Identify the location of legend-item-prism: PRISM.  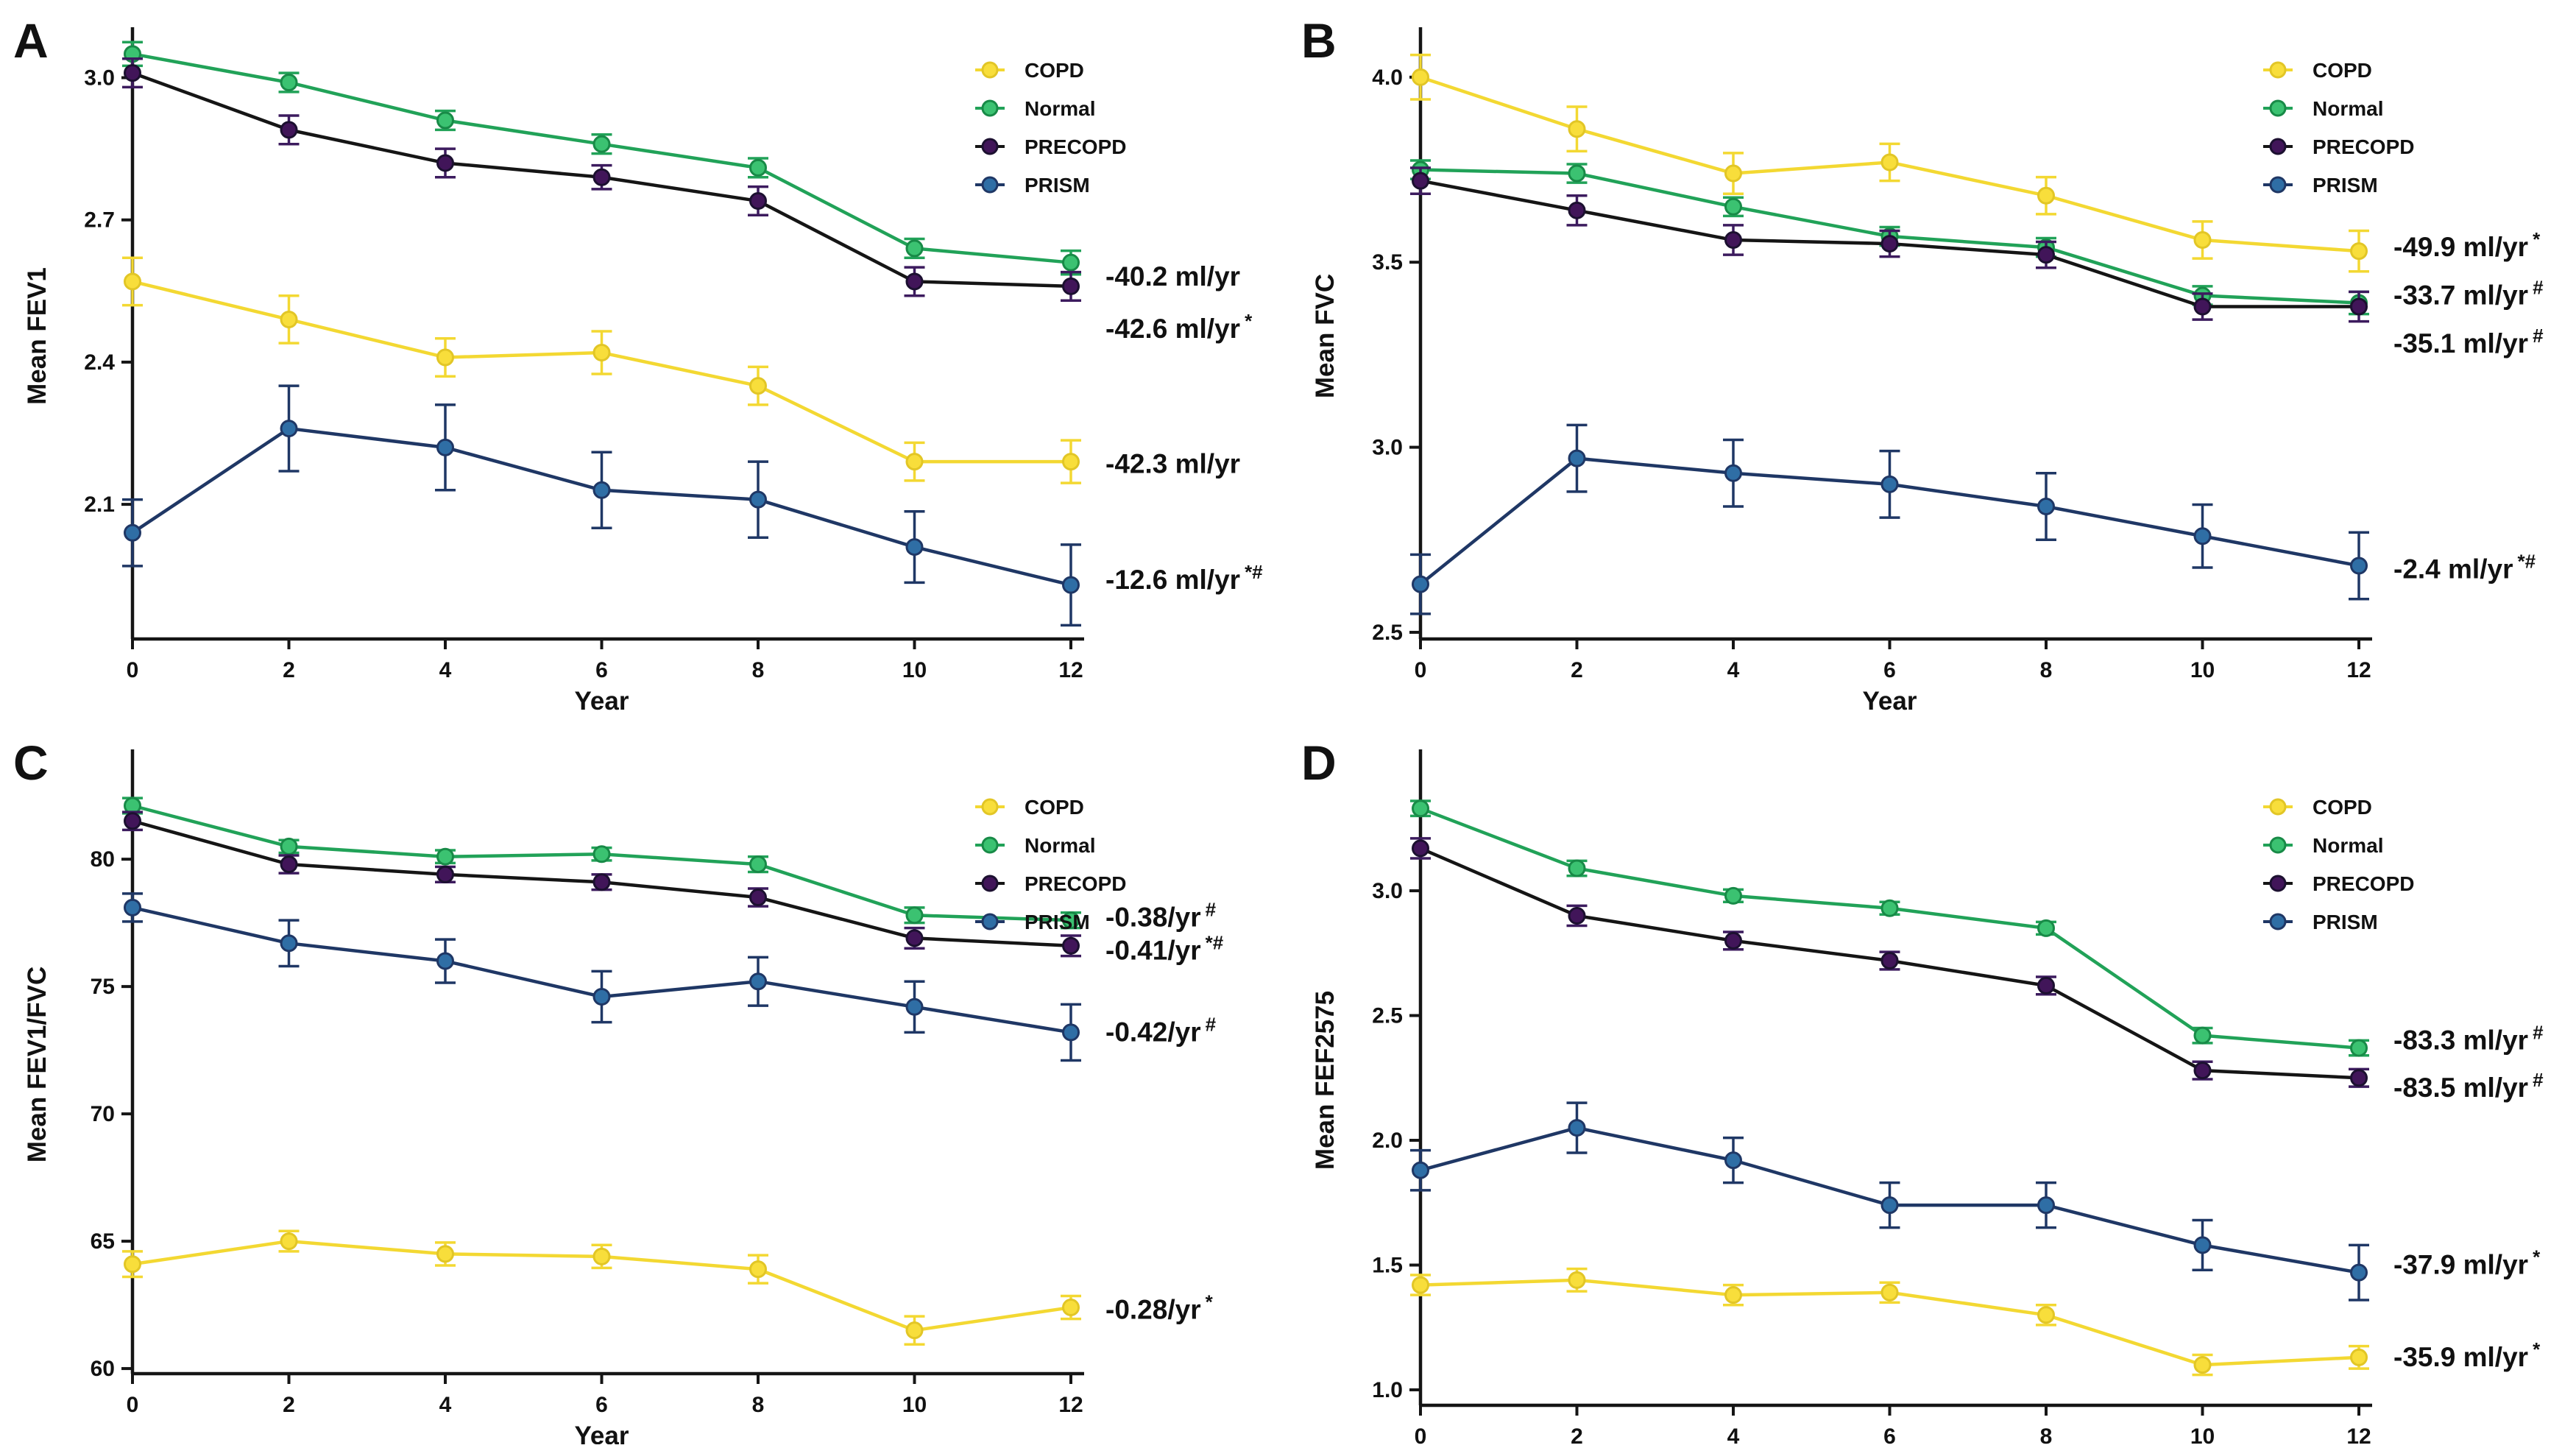
(1032, 922).